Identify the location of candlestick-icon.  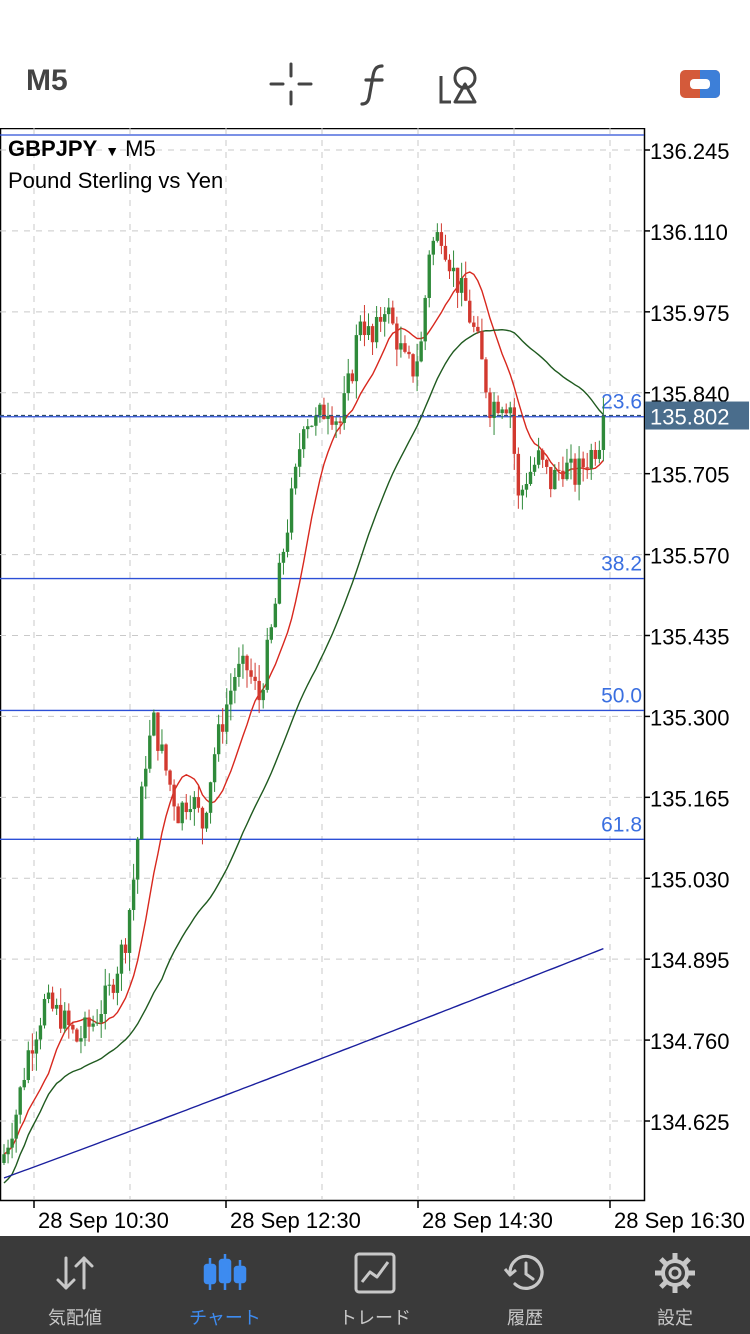
(225, 1272).